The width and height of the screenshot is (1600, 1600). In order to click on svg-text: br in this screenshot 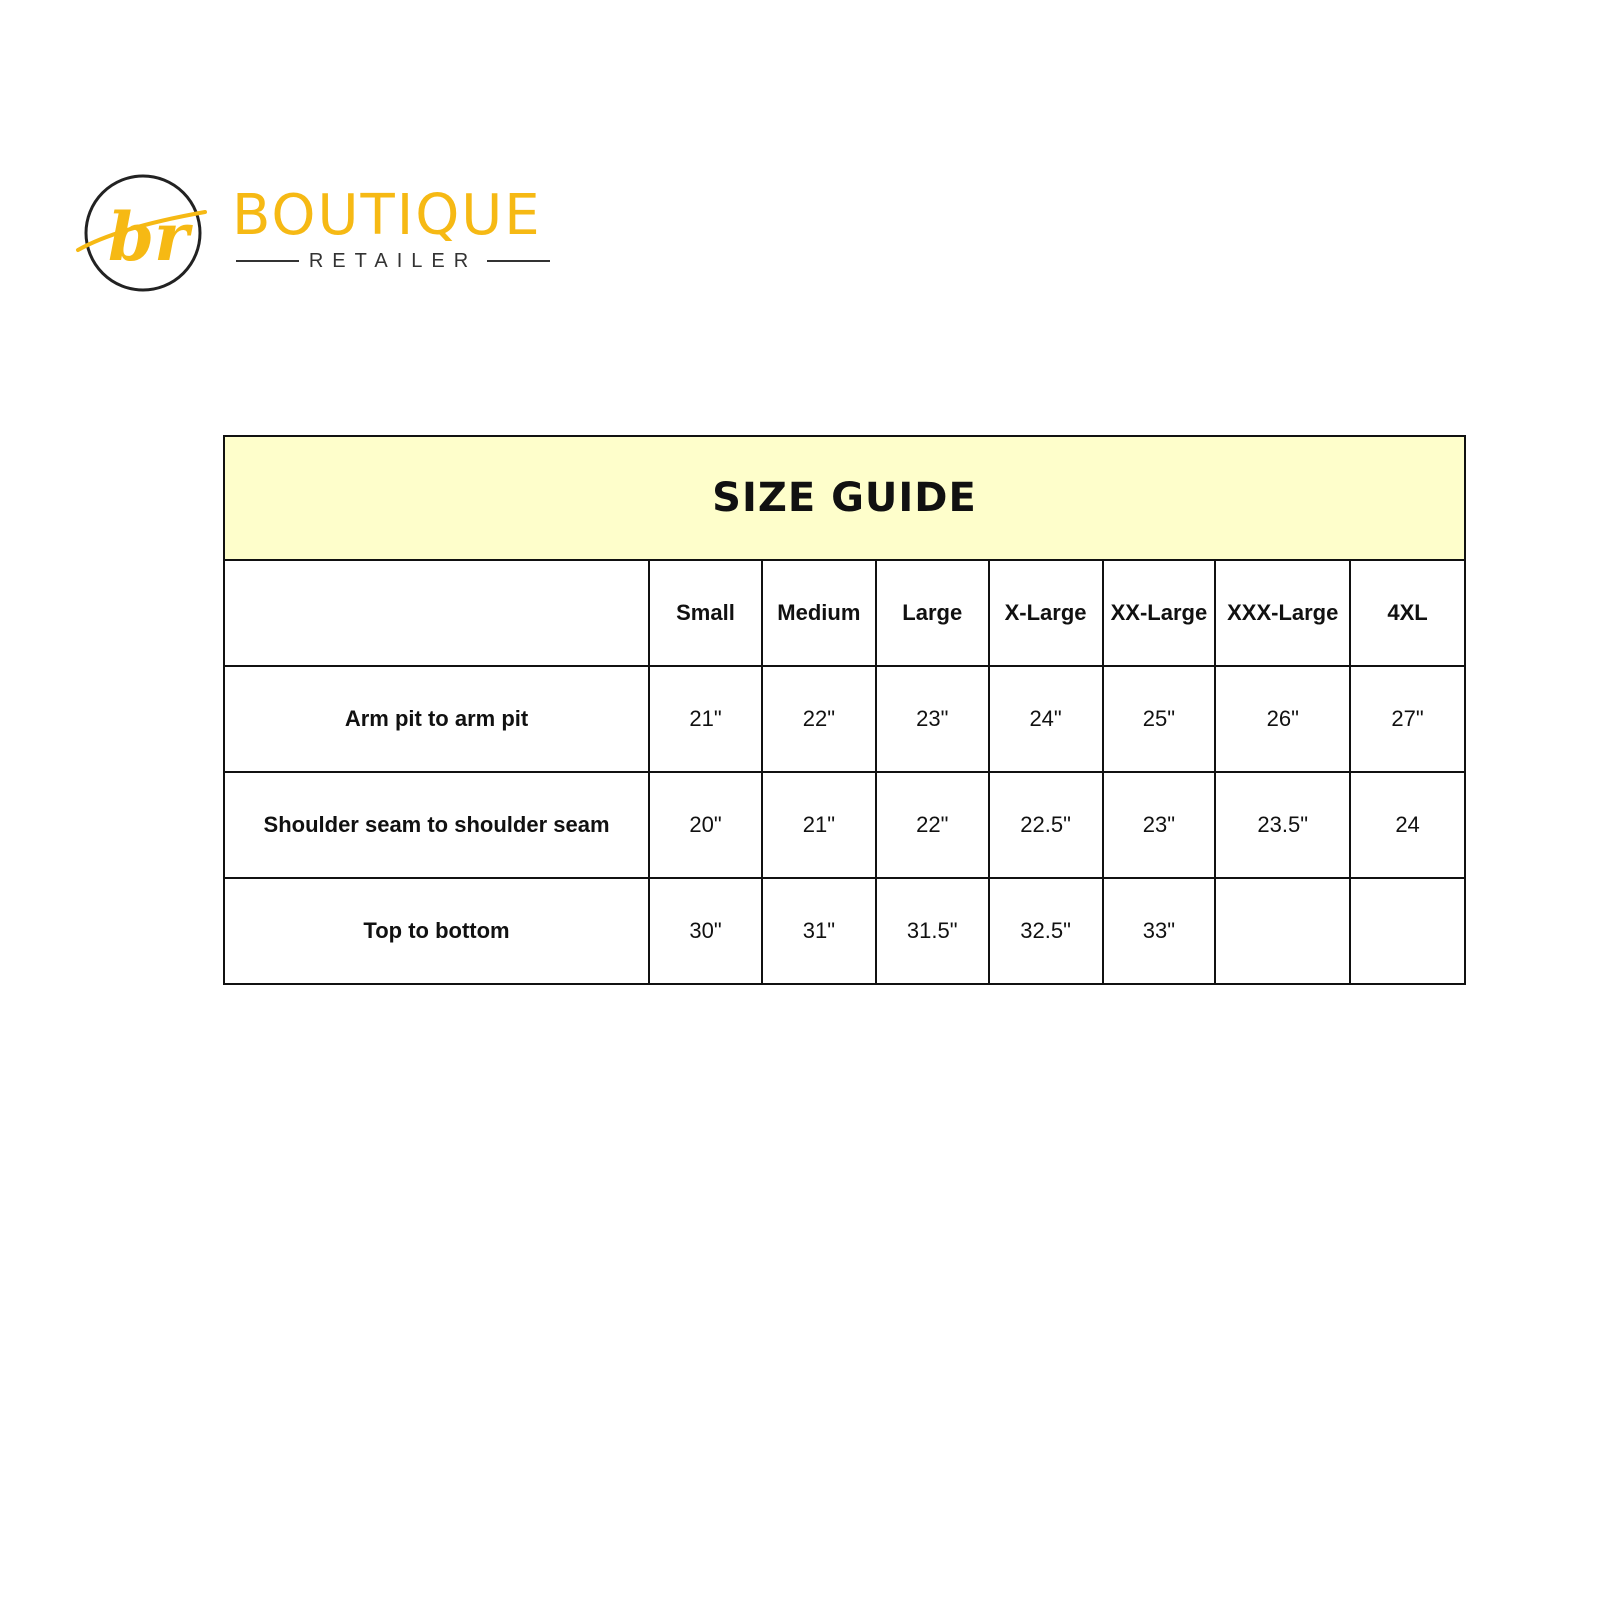, I will do `click(150, 237)`.